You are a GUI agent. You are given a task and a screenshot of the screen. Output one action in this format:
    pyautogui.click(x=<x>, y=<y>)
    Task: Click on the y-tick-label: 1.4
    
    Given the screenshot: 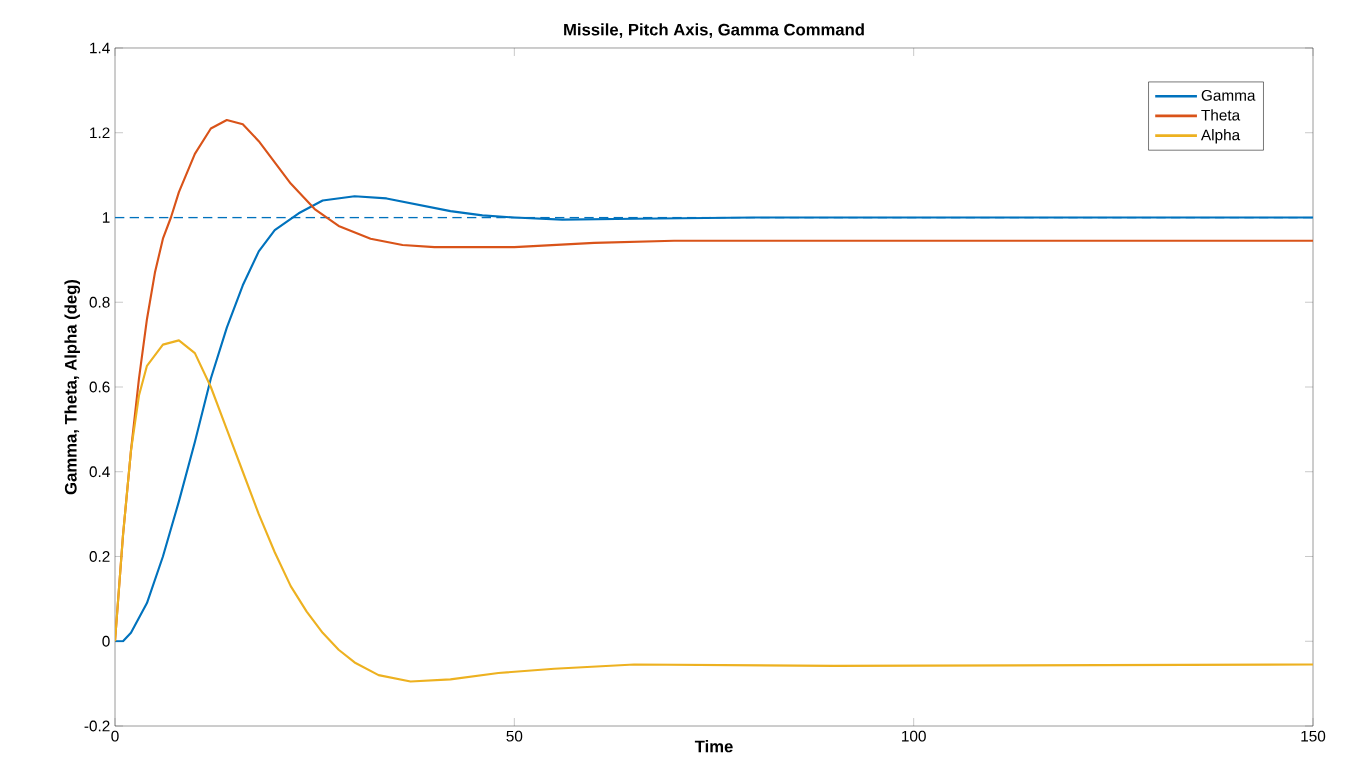 What is the action you would take?
    pyautogui.click(x=100, y=48)
    